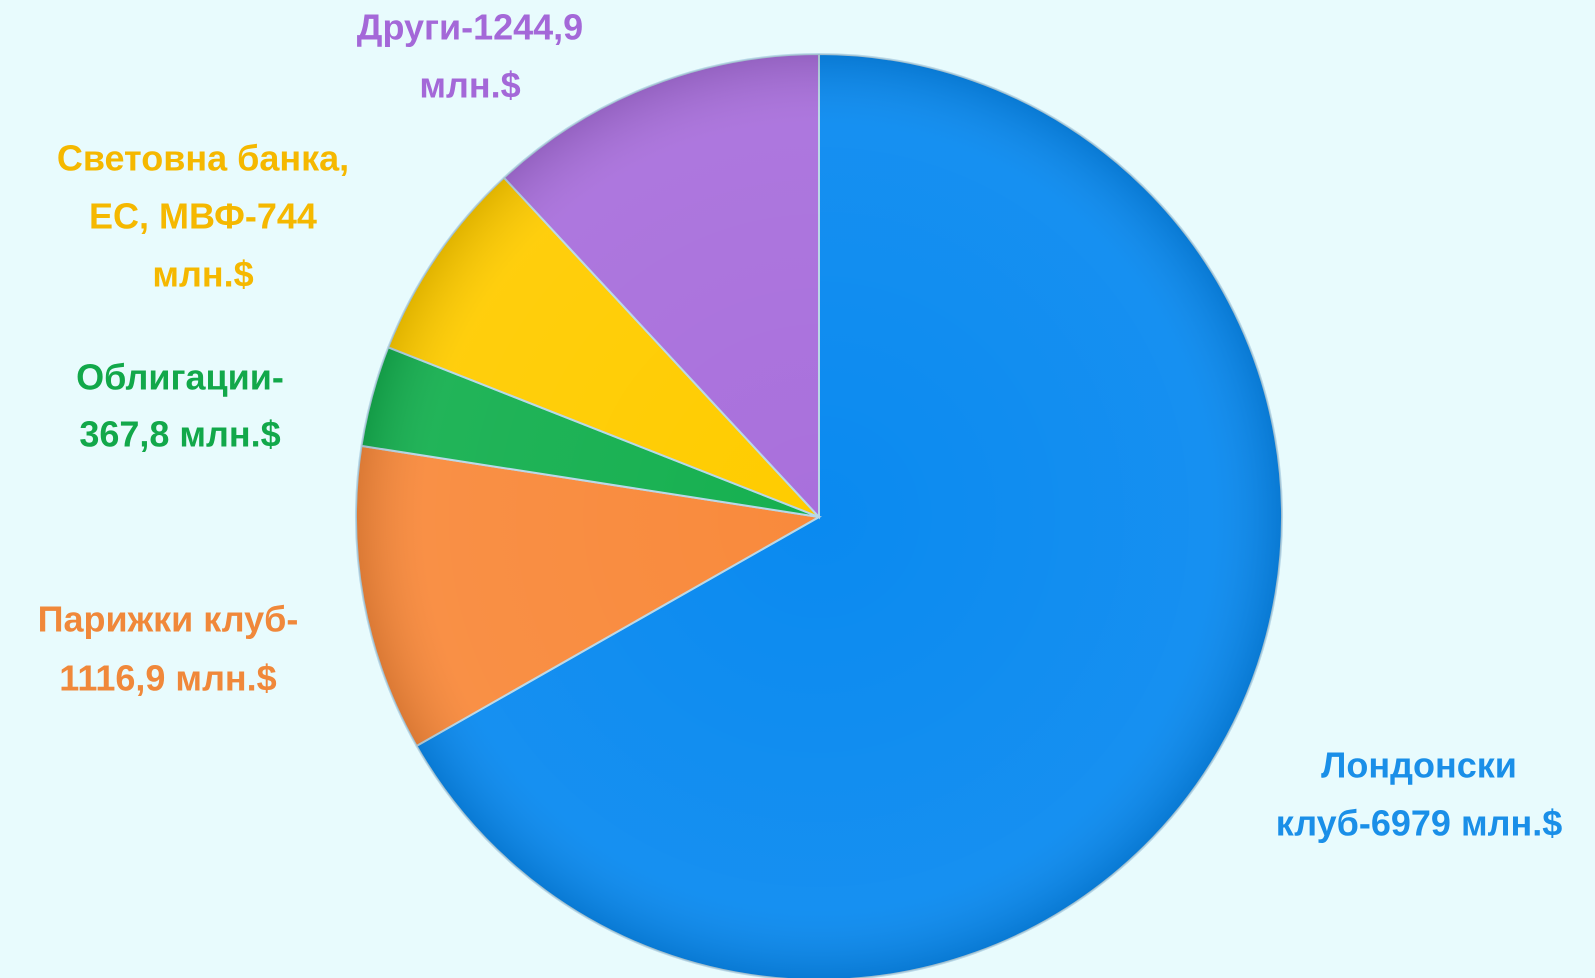 This screenshot has width=1595, height=978. I want to click on slice-label: клуб-6979 млн.$, so click(1419, 823).